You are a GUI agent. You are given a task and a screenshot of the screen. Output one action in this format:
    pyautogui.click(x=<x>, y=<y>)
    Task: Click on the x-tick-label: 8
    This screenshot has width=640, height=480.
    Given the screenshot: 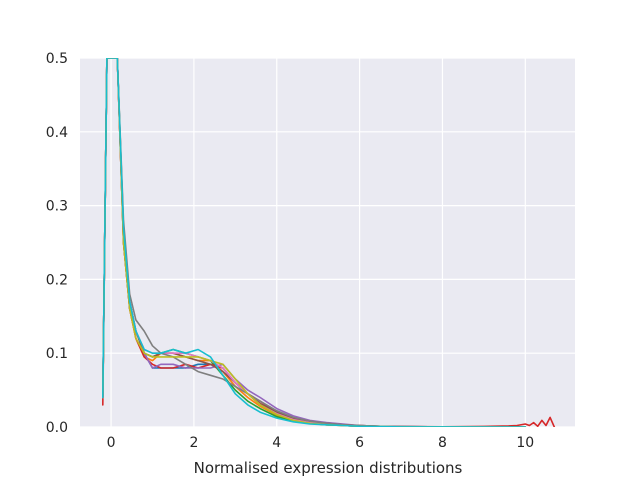 What is the action you would take?
    pyautogui.click(x=442, y=443)
    